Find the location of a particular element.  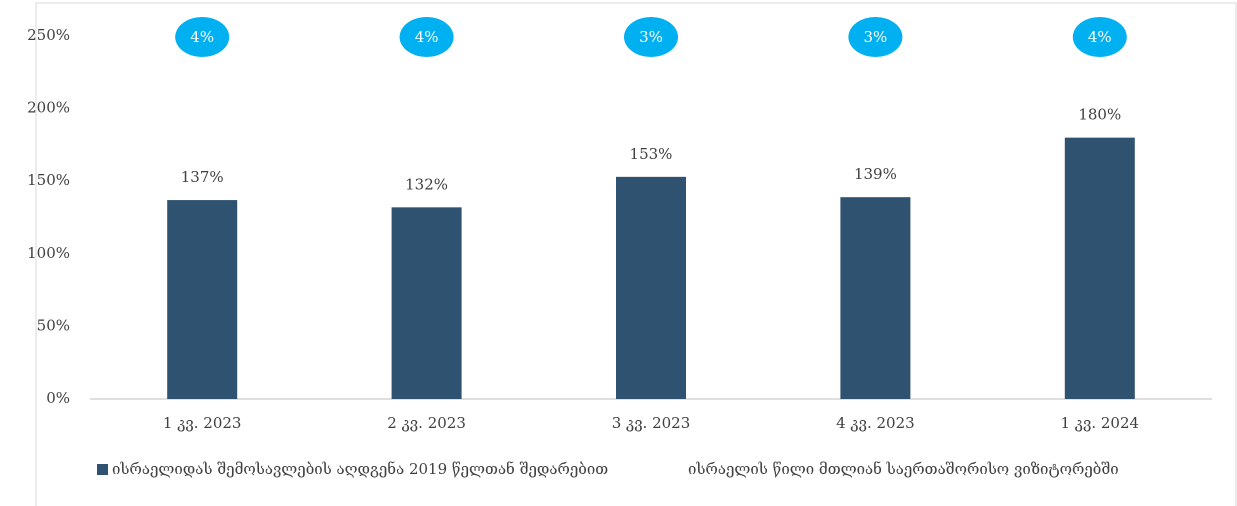

data-label: 153% is located at coordinates (651, 154).